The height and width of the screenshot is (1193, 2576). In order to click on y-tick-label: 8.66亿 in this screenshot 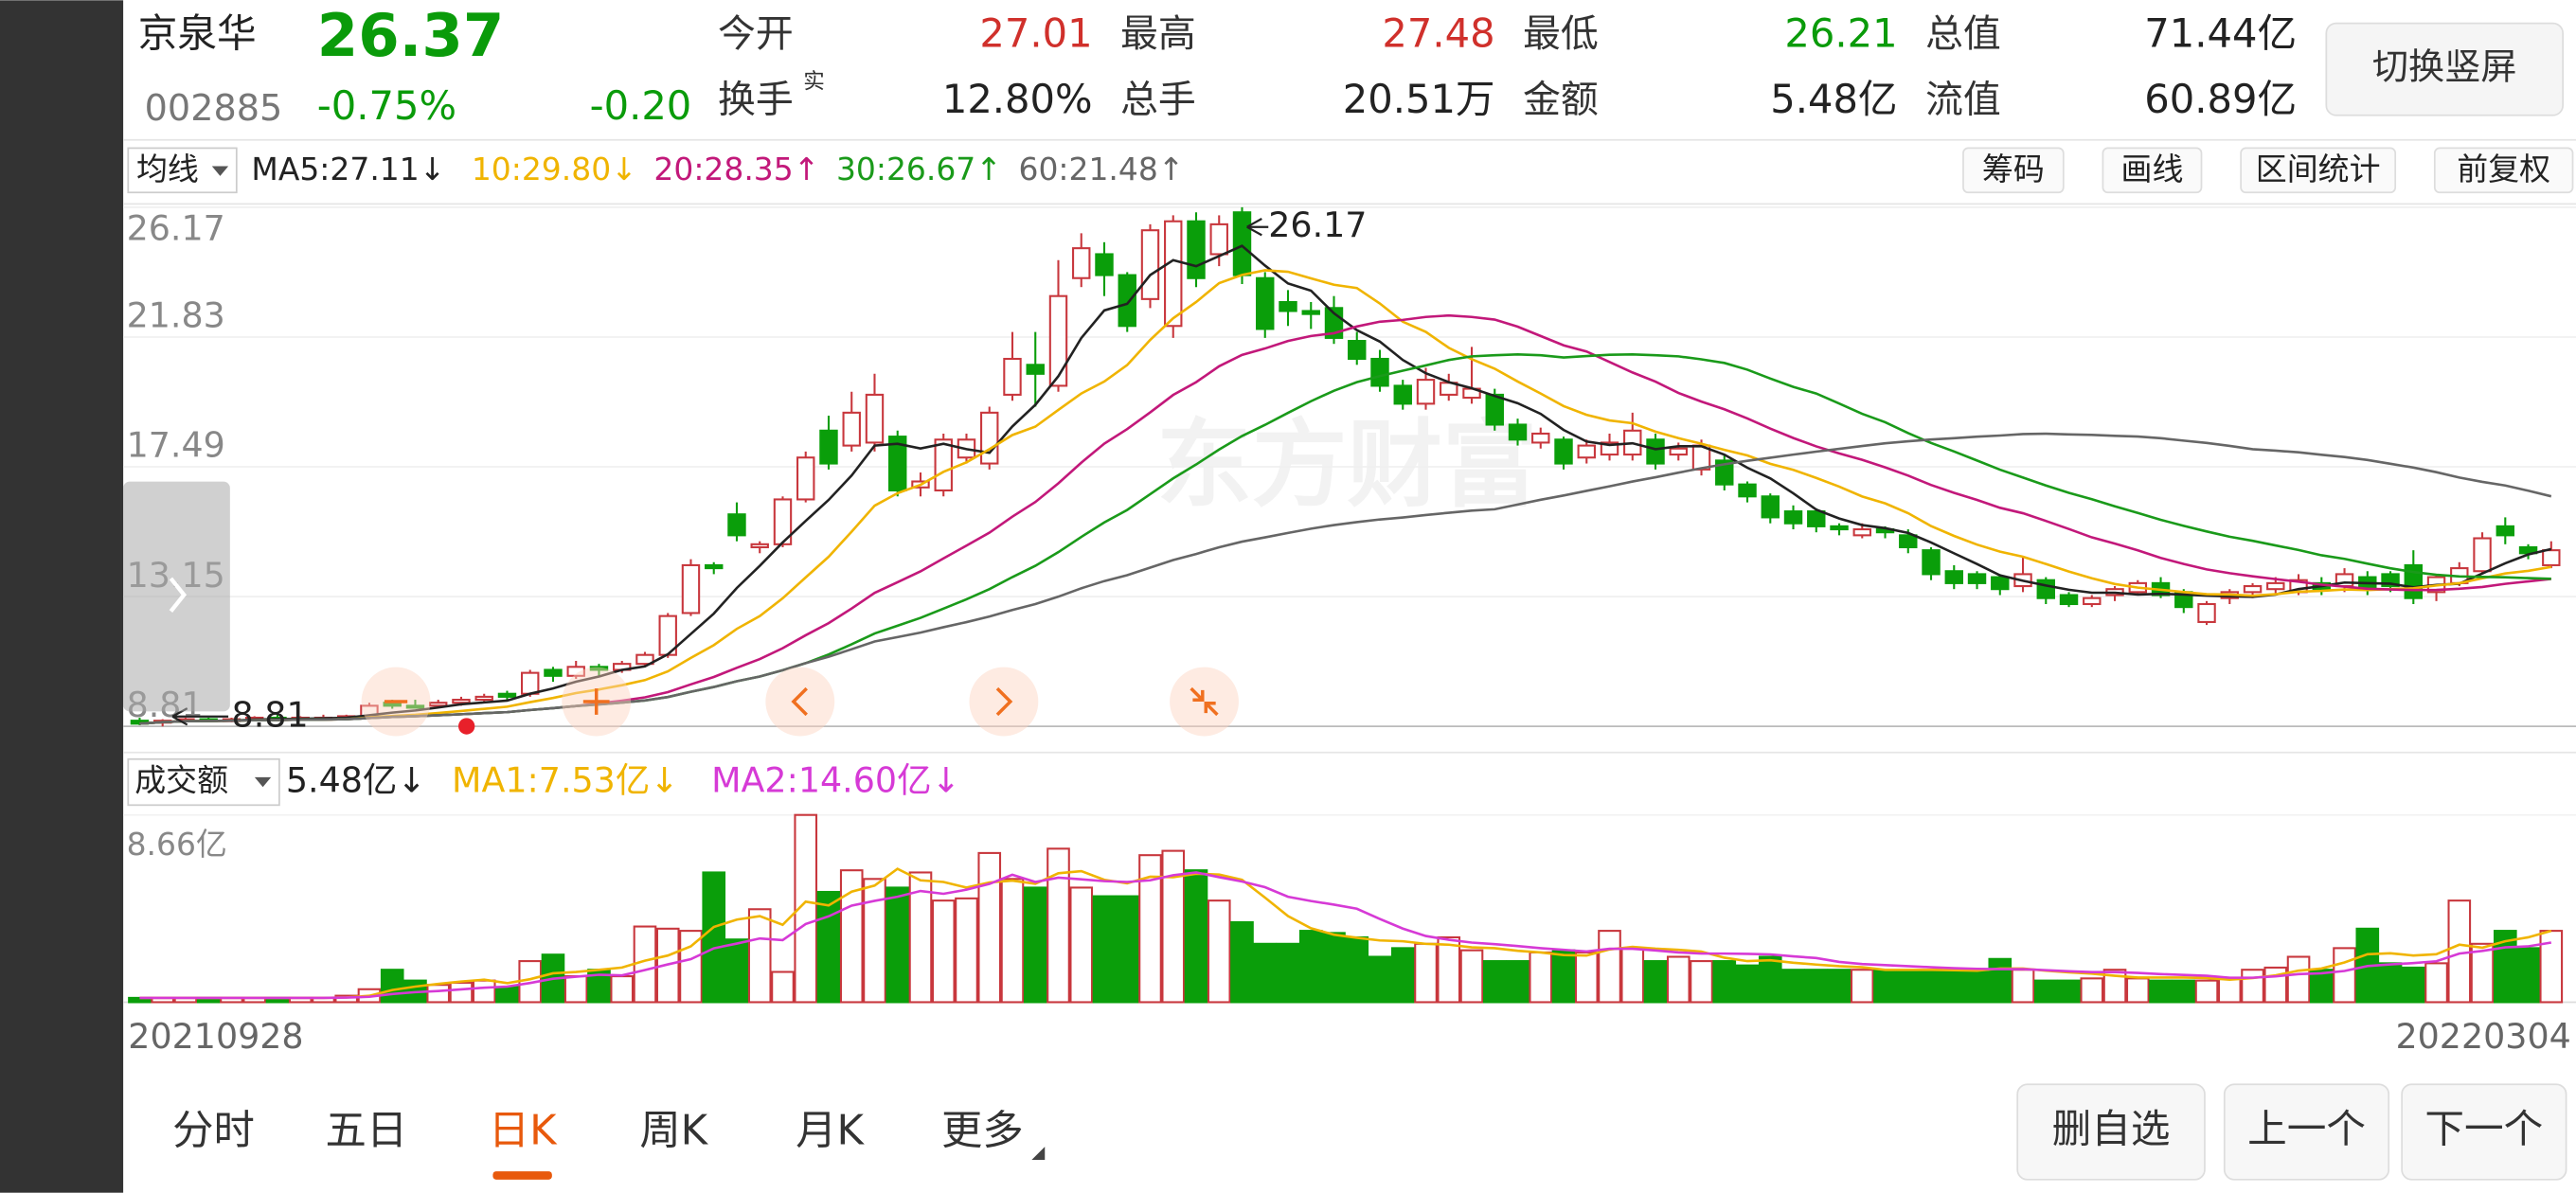, I will do `click(177, 844)`.